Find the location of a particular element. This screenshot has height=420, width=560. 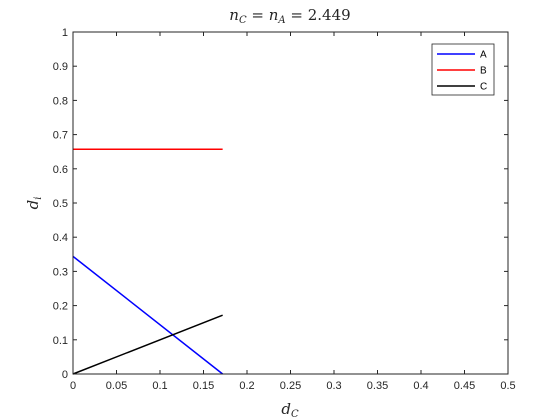

y-tick-label: 0.7 is located at coordinates (60, 136).